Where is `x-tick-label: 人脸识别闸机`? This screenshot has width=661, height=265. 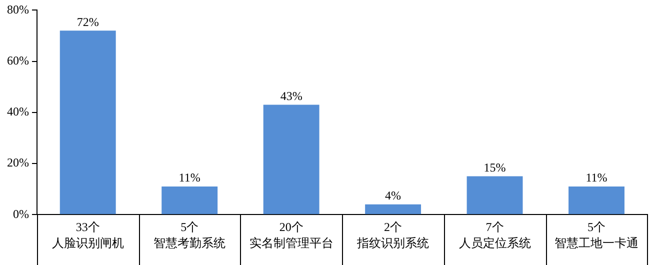
x-tick-label: 人脸识别闸机 is located at coordinates (88, 243).